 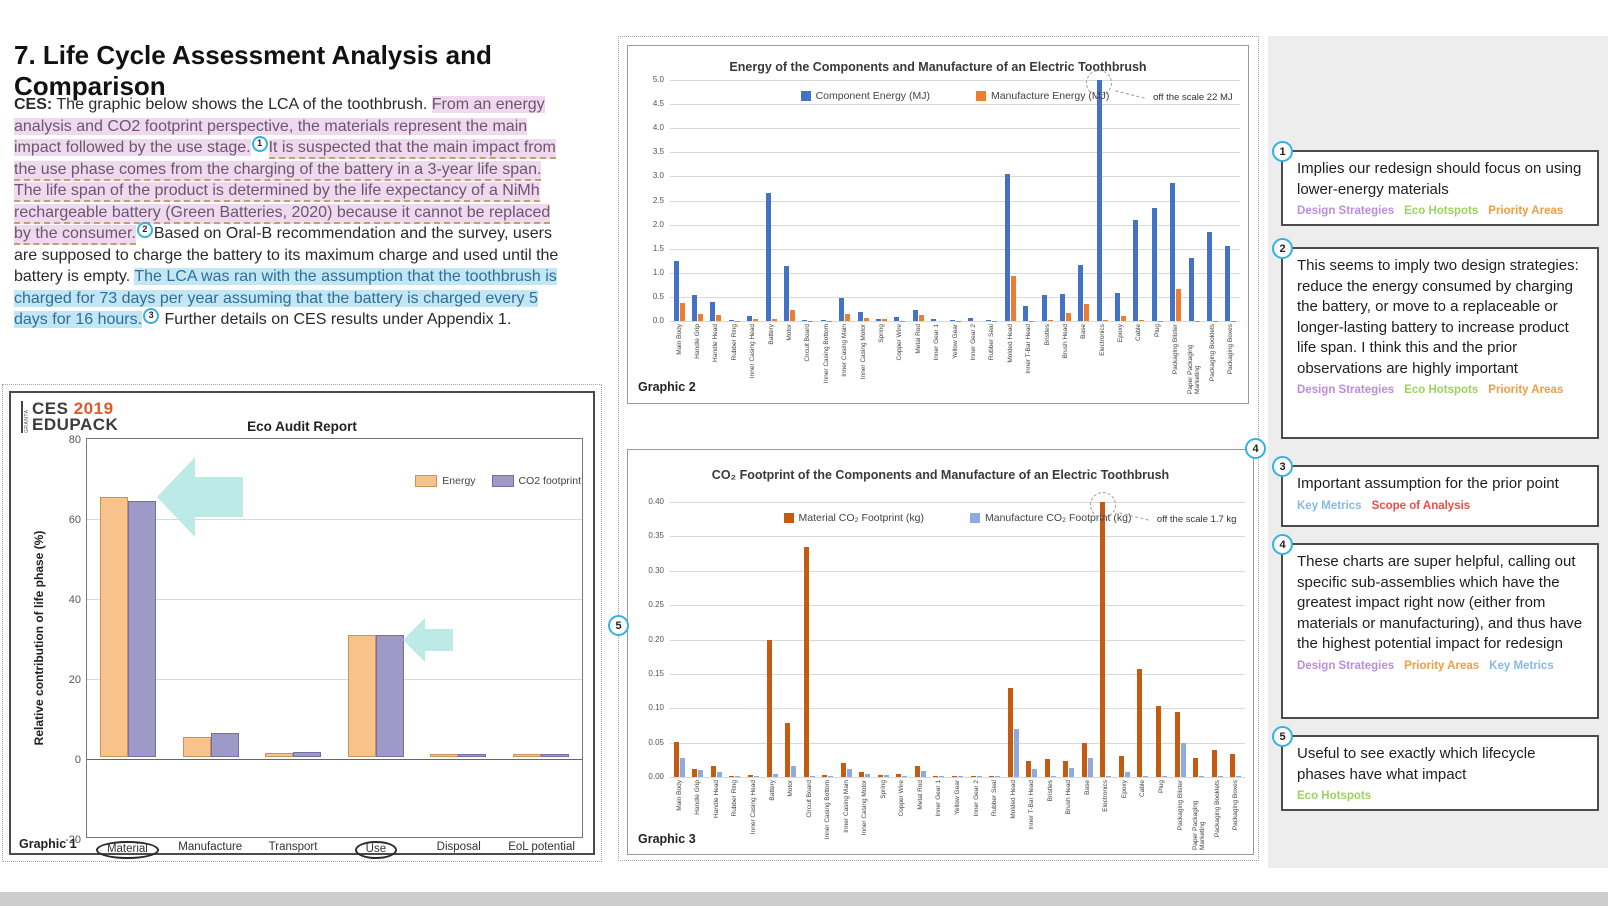 What do you see at coordinates (656, 570) in the screenshot?
I see `y-tick-label: 0.30` at bounding box center [656, 570].